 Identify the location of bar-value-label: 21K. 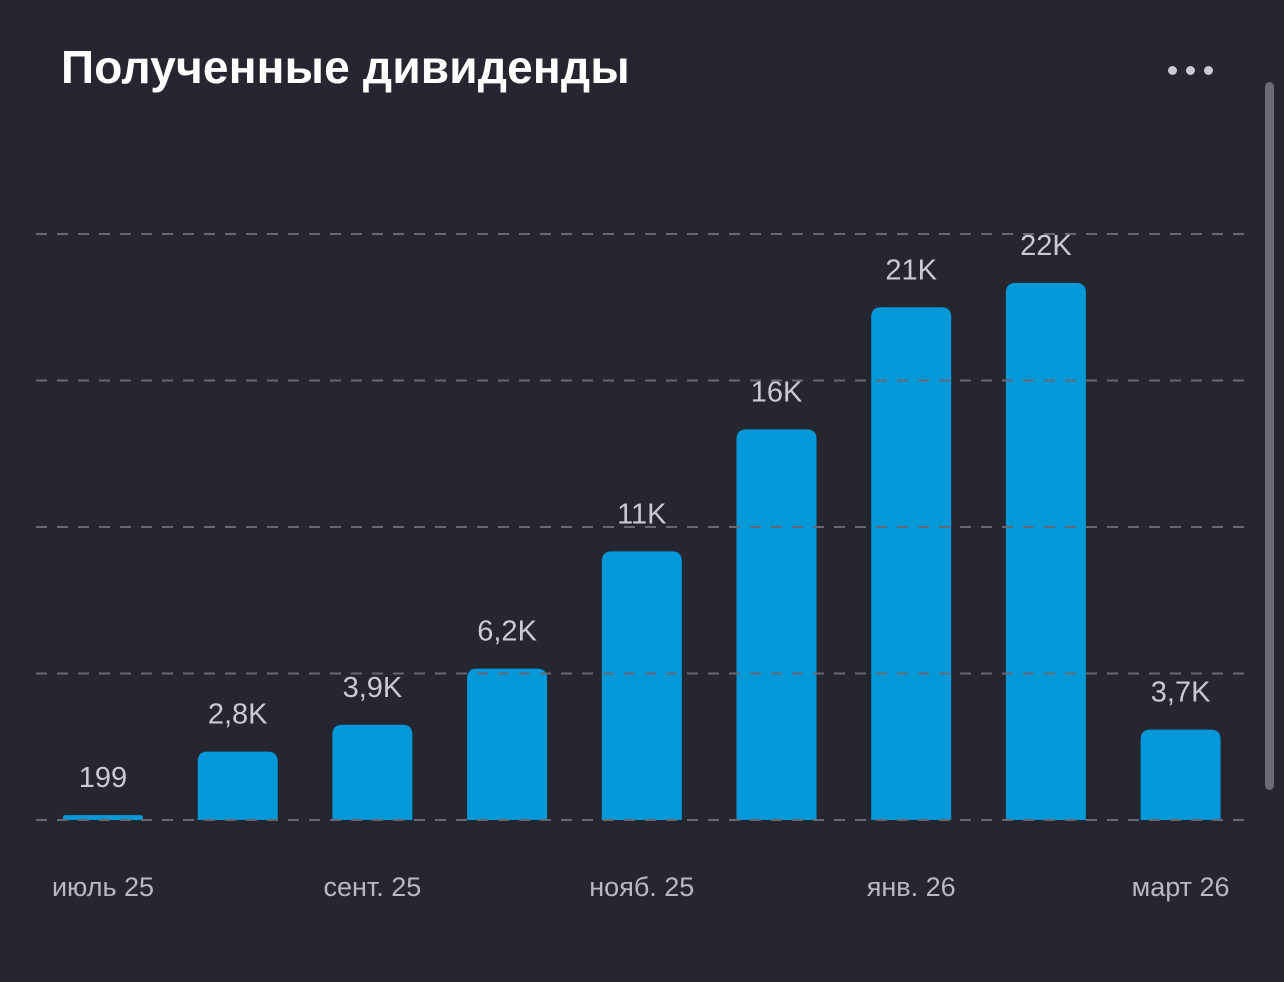
(911, 270).